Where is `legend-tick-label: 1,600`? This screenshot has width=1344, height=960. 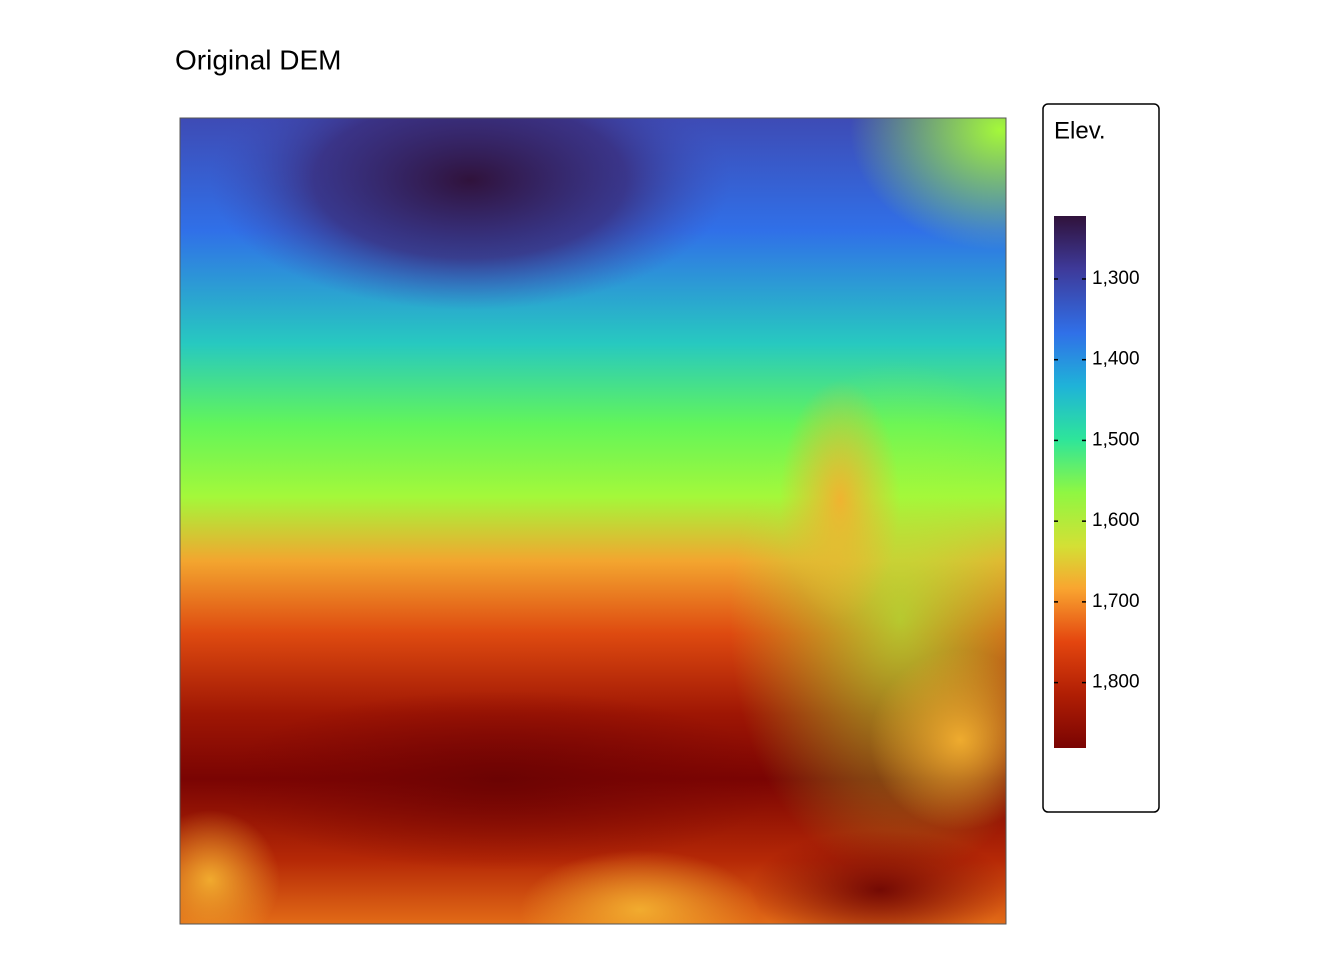 legend-tick-label: 1,600 is located at coordinates (1116, 520).